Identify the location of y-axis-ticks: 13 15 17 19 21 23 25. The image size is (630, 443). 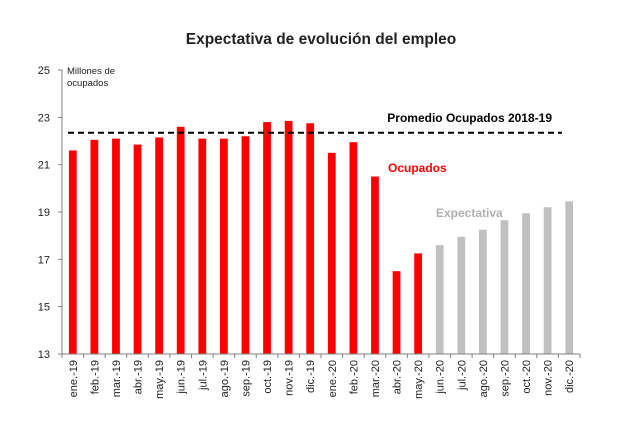
(50, 213).